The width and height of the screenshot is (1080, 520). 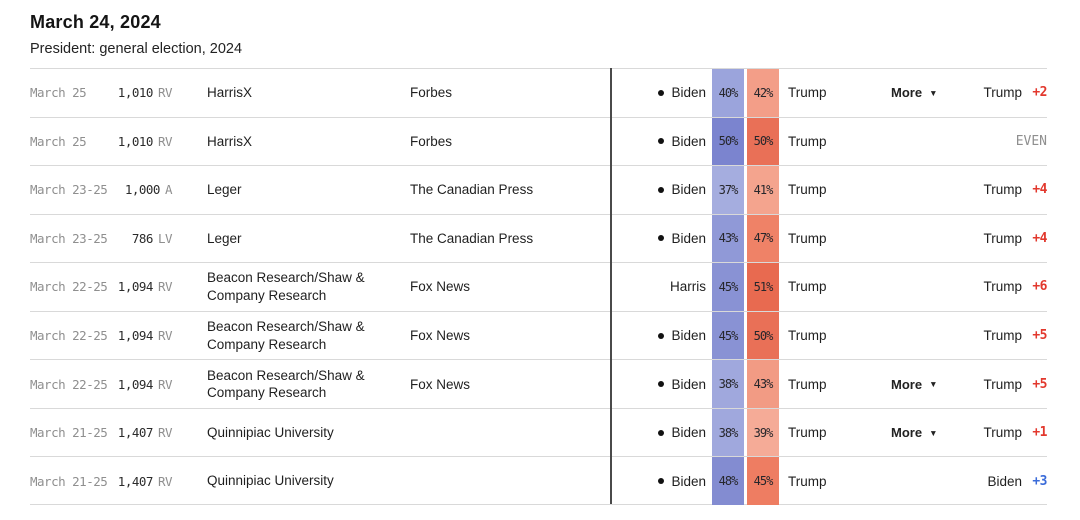 I want to click on sample-size: 1,094, so click(x=135, y=335).